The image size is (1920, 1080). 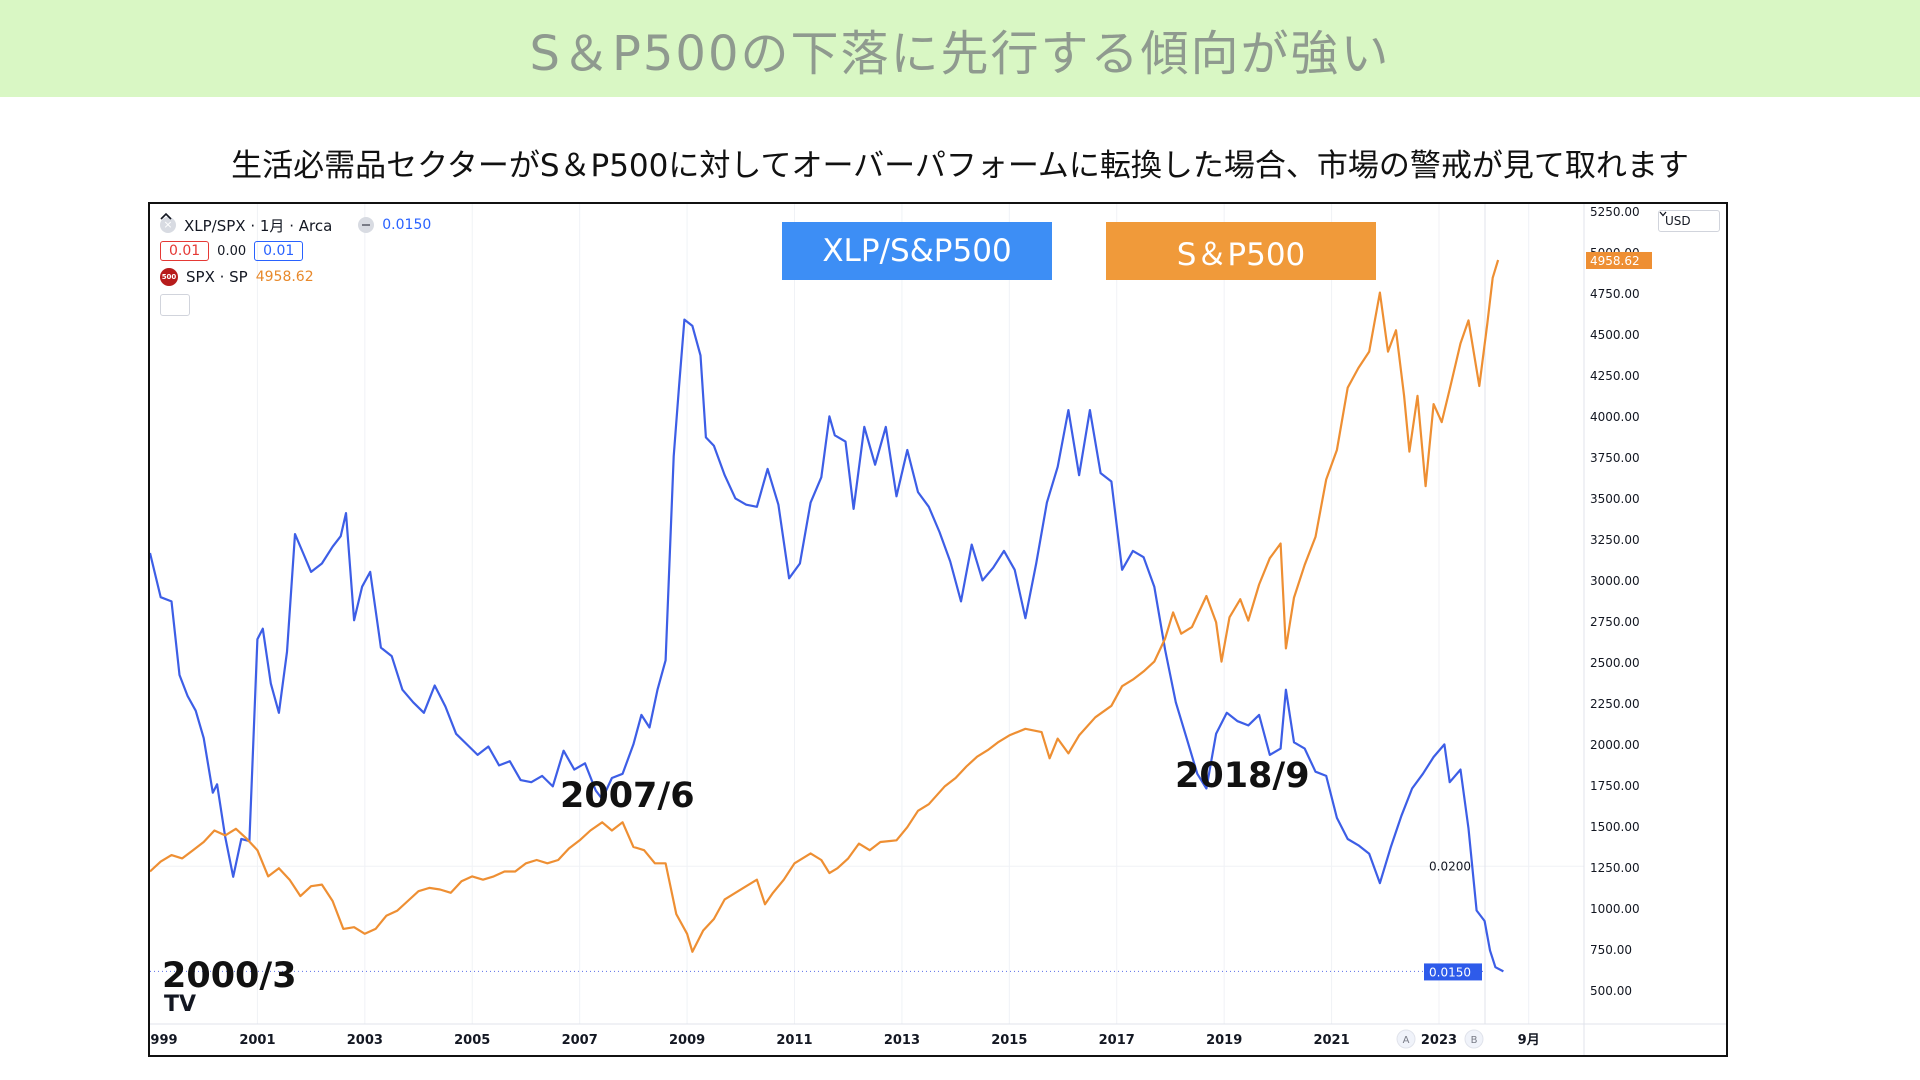 What do you see at coordinates (1242, 776) in the screenshot?
I see `annotation-2018-9: 2018/9` at bounding box center [1242, 776].